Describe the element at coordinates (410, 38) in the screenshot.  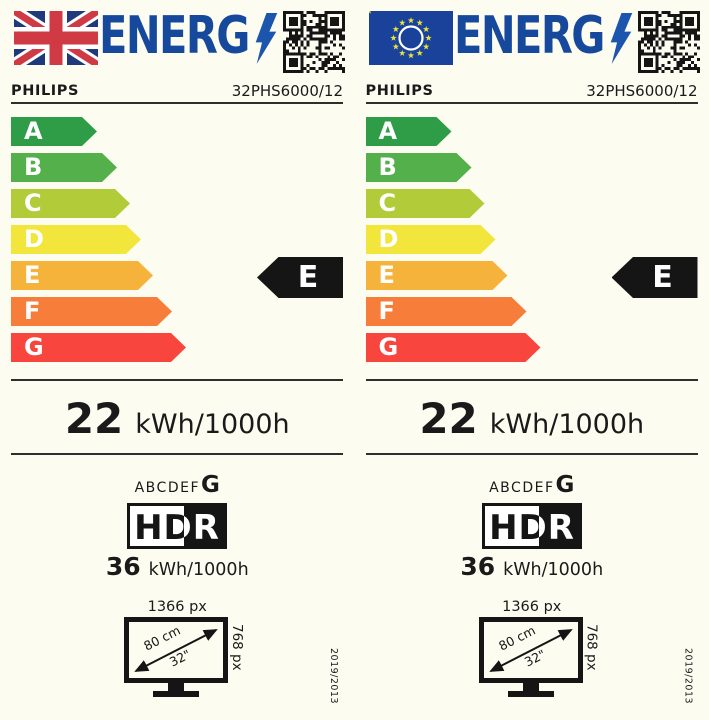
I see `eu-flag-icon` at that location.